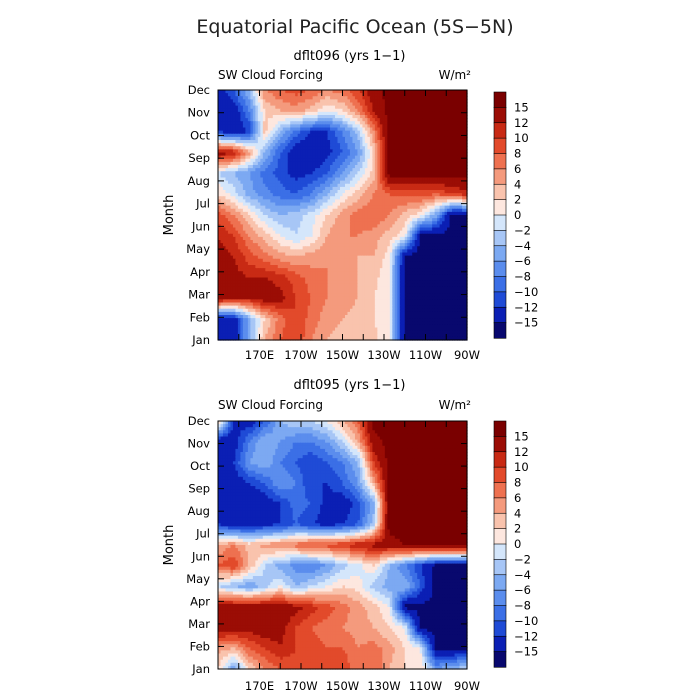  Describe the element at coordinates (455, 75) in the screenshot. I see `unit-label: W/m²` at that location.